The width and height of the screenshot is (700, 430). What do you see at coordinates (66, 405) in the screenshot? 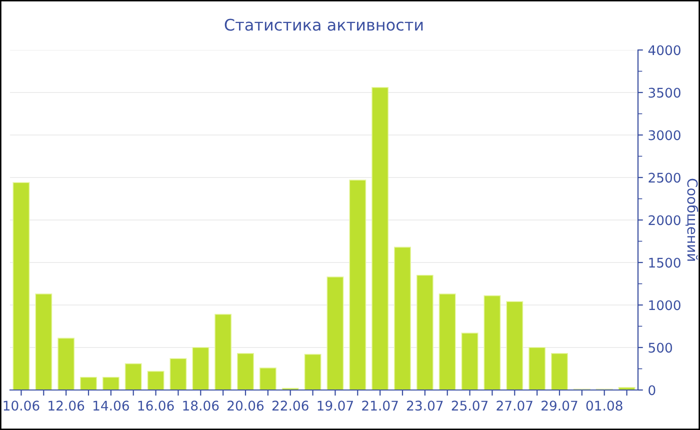
I see `x-tick-label: 12.06` at bounding box center [66, 405].